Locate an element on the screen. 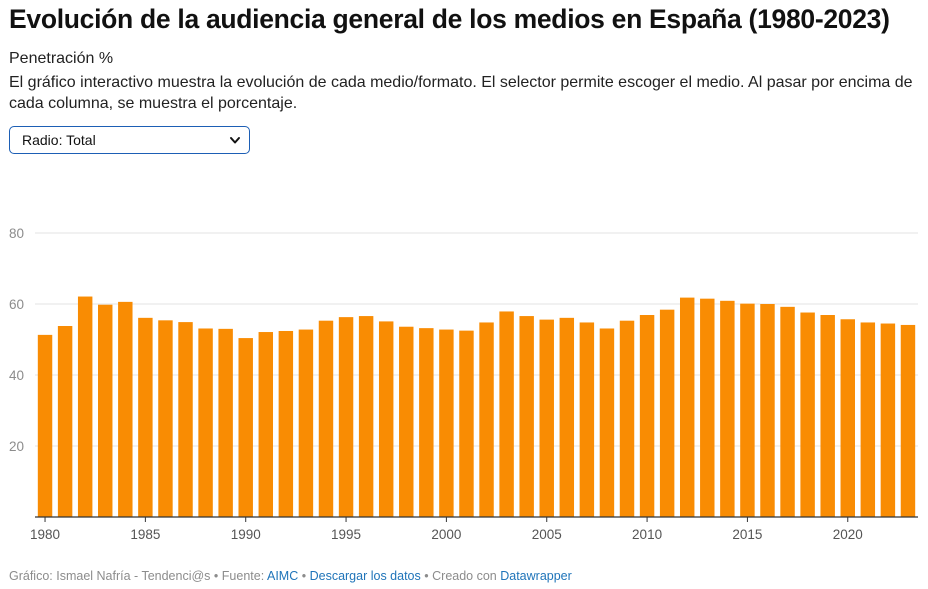 The height and width of the screenshot is (589, 928). y-tick-label: 20 is located at coordinates (16, 446).